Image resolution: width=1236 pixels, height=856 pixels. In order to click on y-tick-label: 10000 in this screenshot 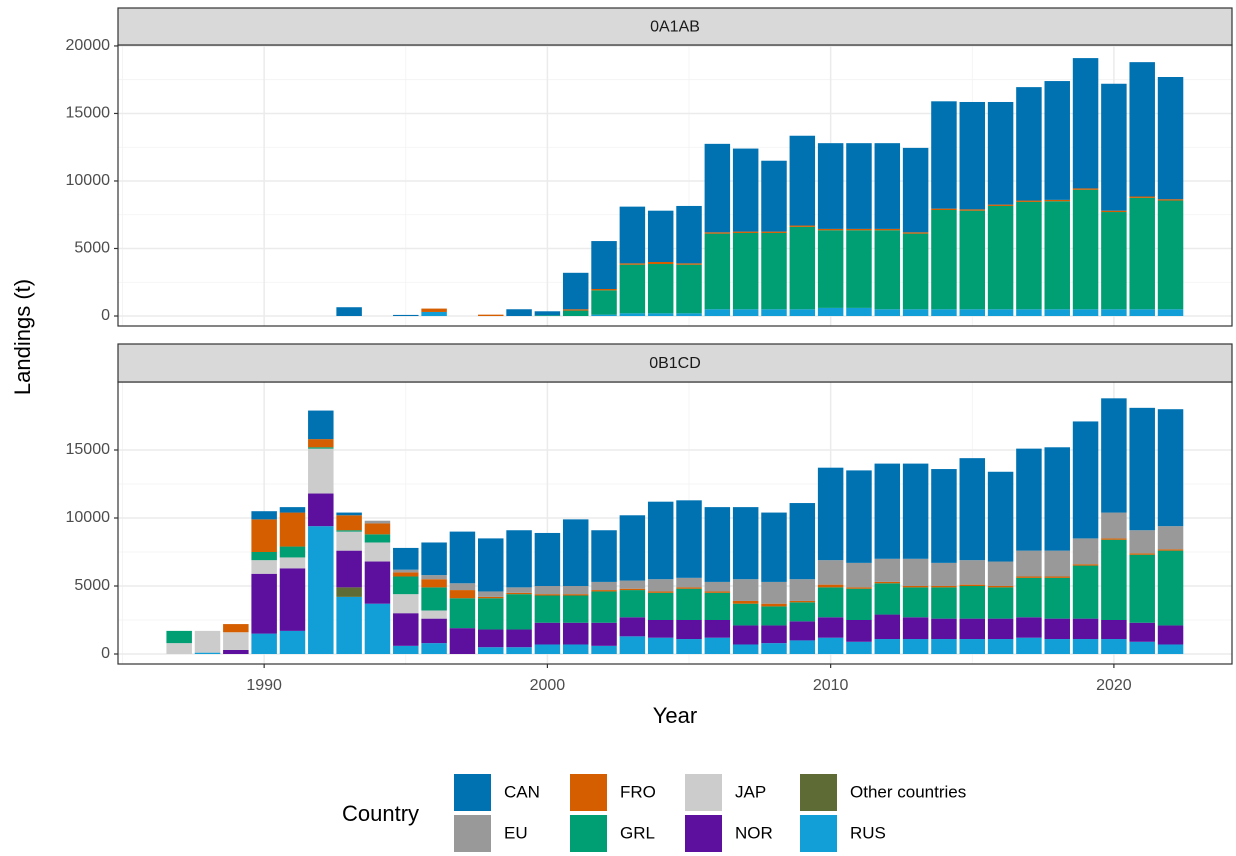, I will do `click(88, 517)`.